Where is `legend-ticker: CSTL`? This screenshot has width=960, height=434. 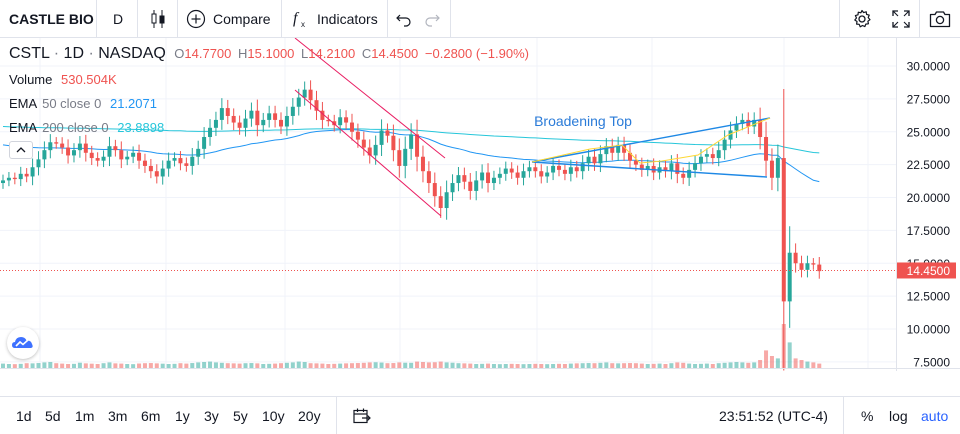
legend-ticker: CSTL is located at coordinates (29, 53).